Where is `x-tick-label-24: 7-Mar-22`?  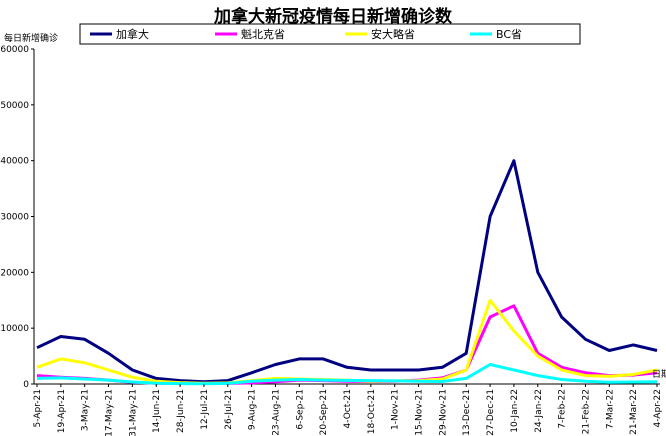
x-tick-label-24: 7-Mar-22 is located at coordinates (610, 409).